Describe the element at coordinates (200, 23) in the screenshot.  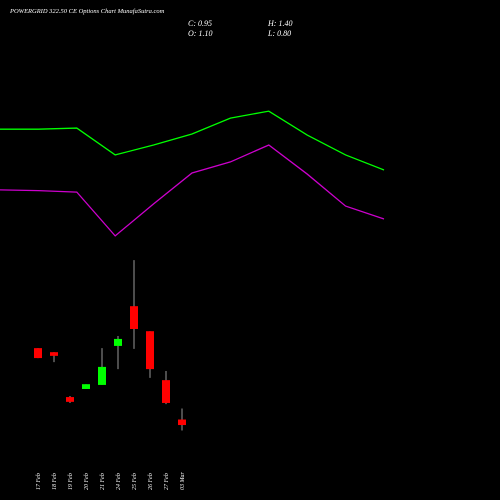
I see `header-close: C: 0.95` at that location.